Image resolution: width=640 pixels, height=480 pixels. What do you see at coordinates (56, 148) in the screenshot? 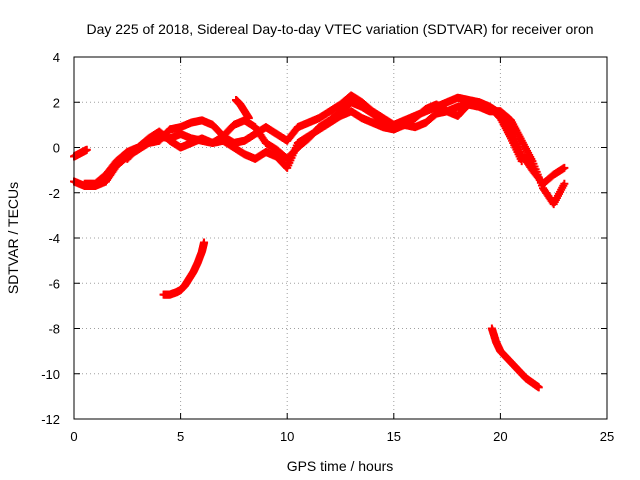
I see `y-tick-label: 0` at bounding box center [56, 148].